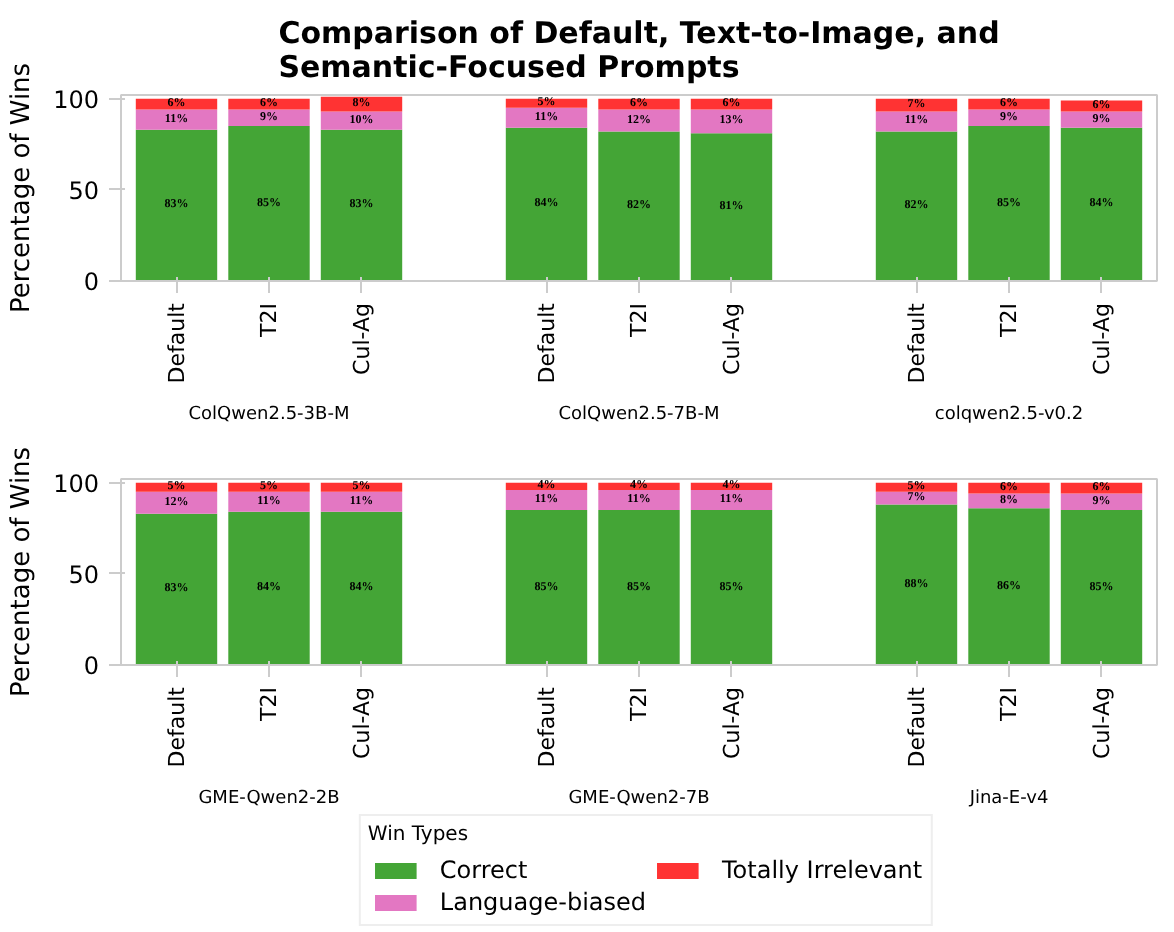 This screenshot has width=1174, height=932. What do you see at coordinates (822, 870) in the screenshot?
I see `legend-label: Totally Irrelevant` at bounding box center [822, 870].